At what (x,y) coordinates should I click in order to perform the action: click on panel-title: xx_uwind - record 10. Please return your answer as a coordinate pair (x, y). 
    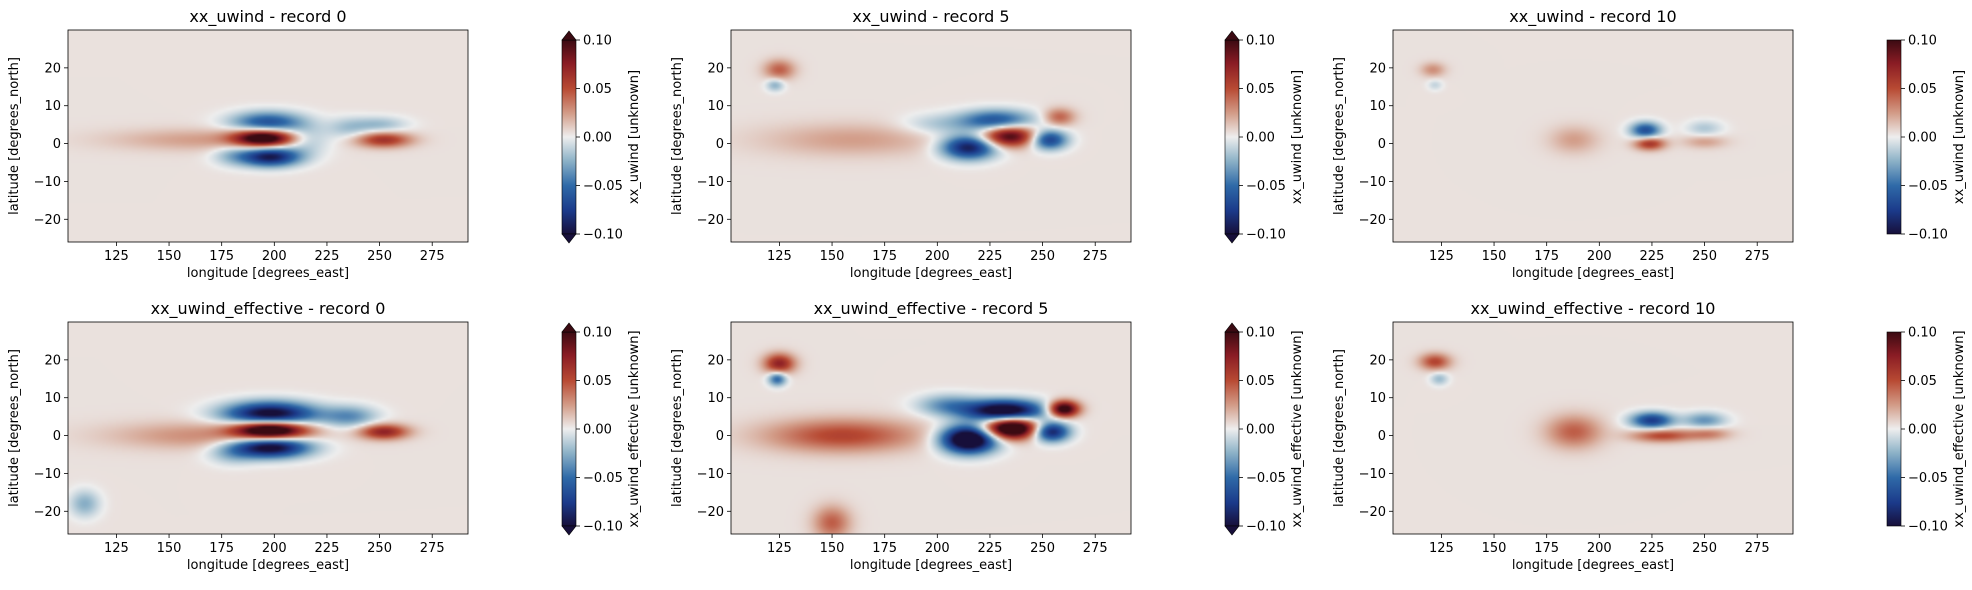
    Looking at the image, I should click on (1592, 17).